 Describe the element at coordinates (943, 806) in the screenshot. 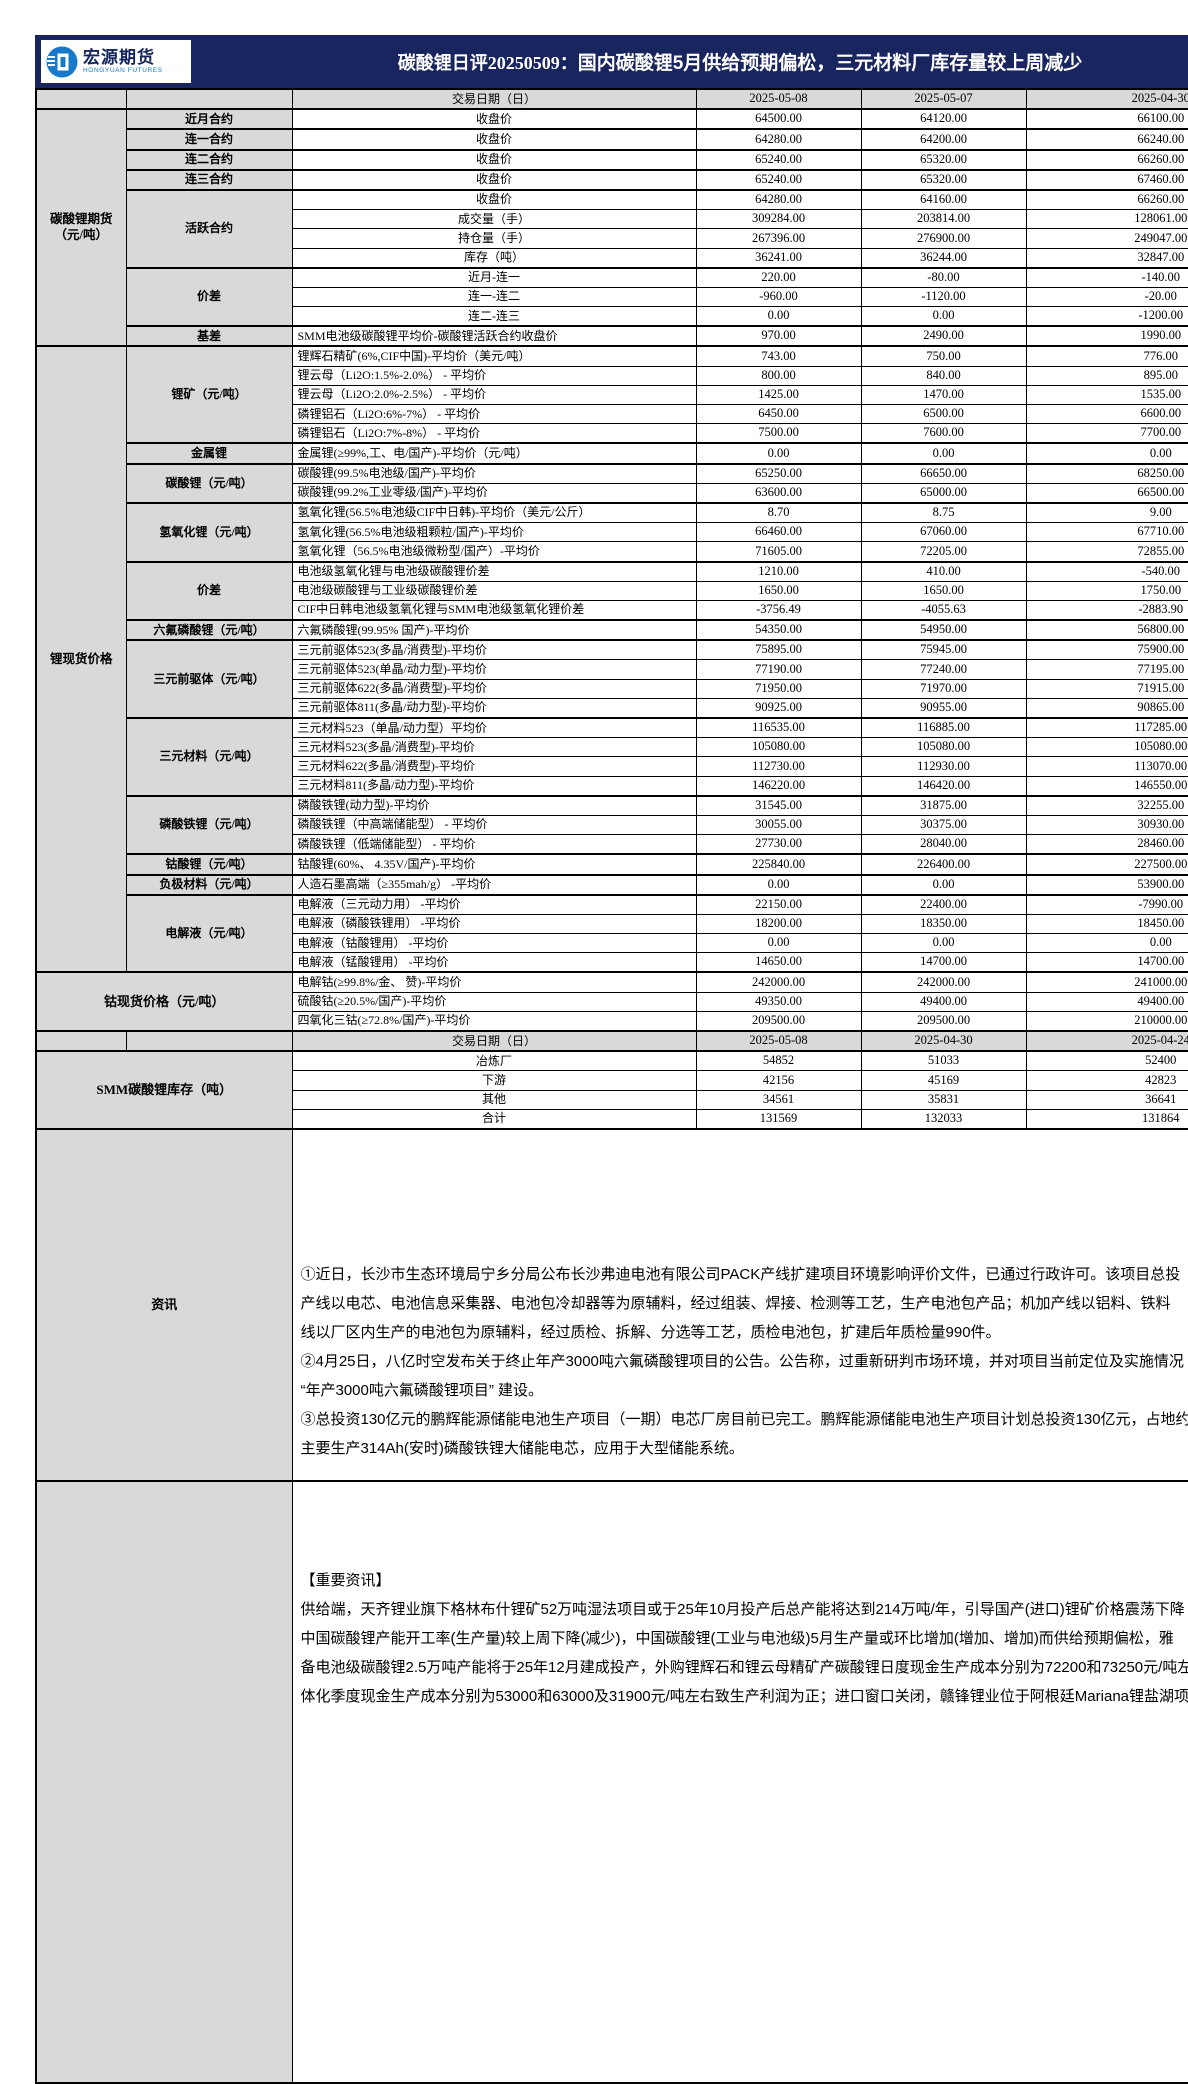

I see `value-cell: 31875.00` at that location.